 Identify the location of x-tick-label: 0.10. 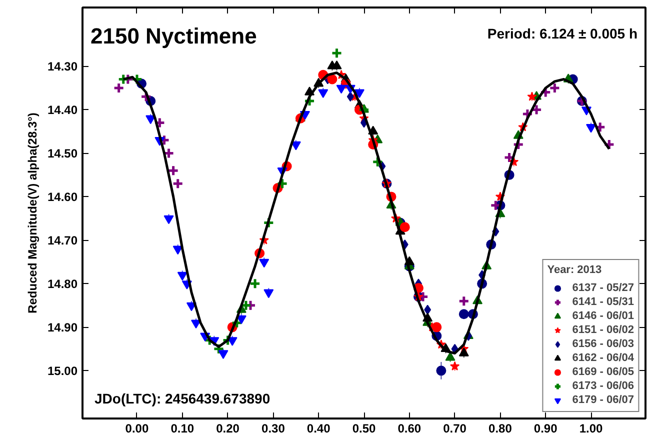
(182, 429).